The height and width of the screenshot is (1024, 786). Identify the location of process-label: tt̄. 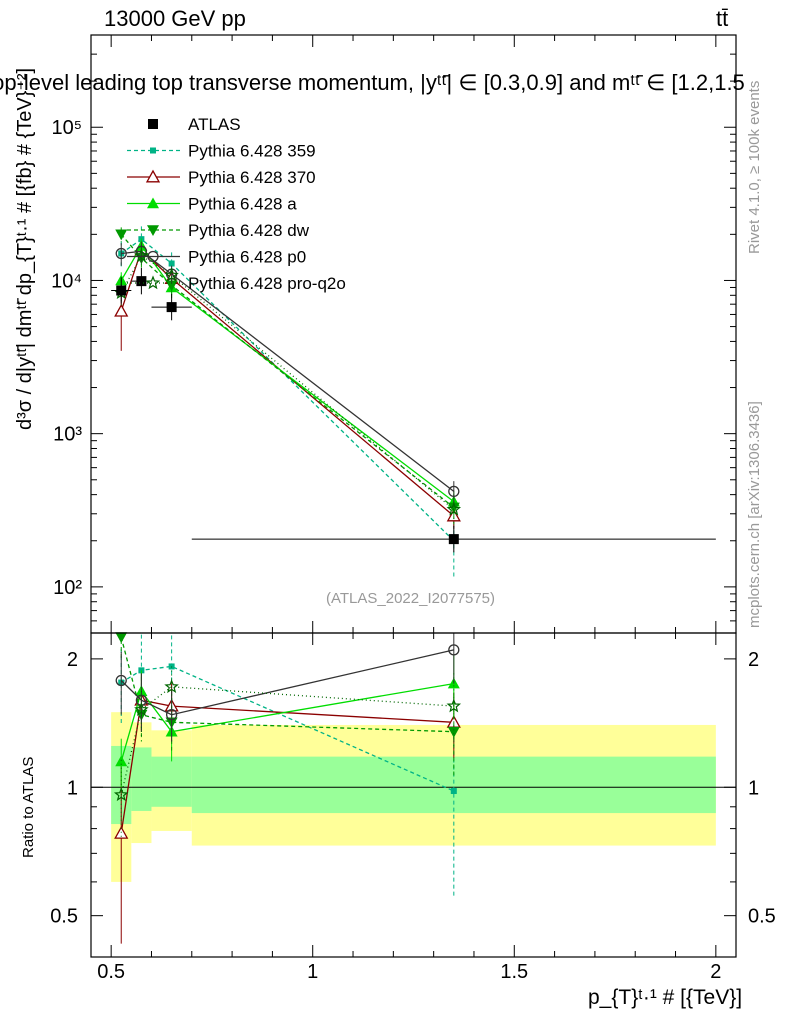
(722, 18).